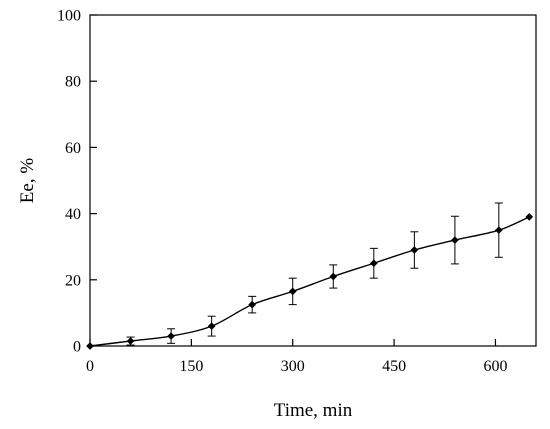 The image size is (550, 429). Describe the element at coordinates (90, 366) in the screenshot. I see `x-tick-label: 0` at that location.